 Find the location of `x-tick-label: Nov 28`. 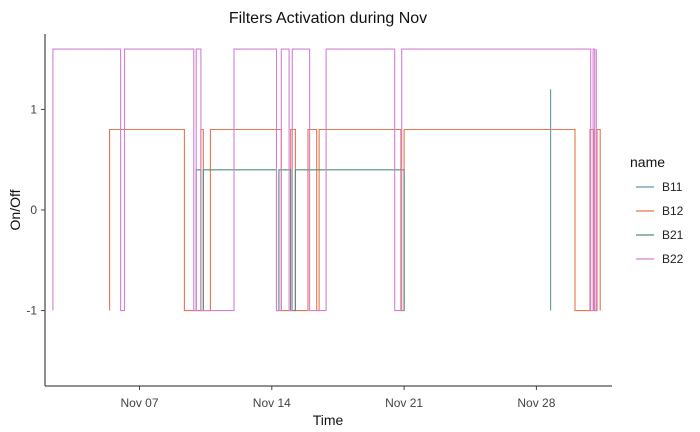

x-tick-label: Nov 28 is located at coordinates (536, 403).